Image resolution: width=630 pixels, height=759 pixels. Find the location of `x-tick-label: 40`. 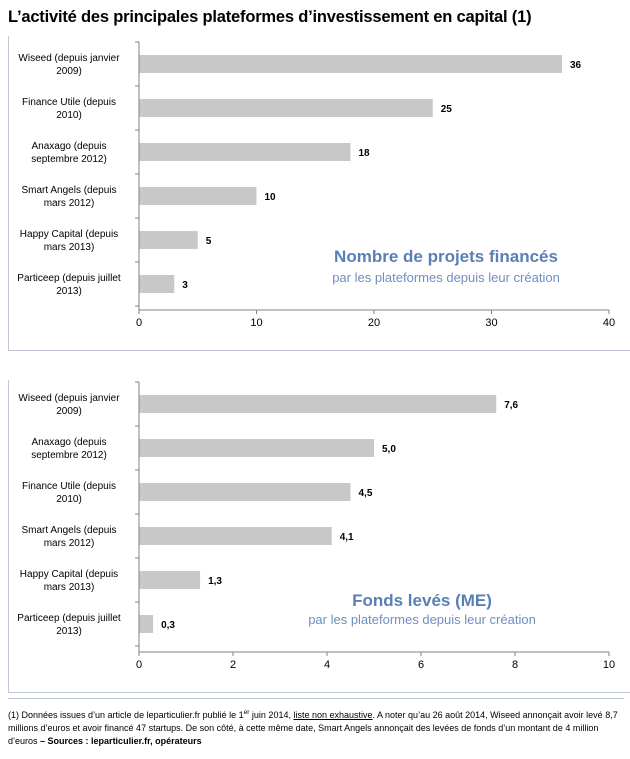

x-tick-label: 40 is located at coordinates (609, 323).